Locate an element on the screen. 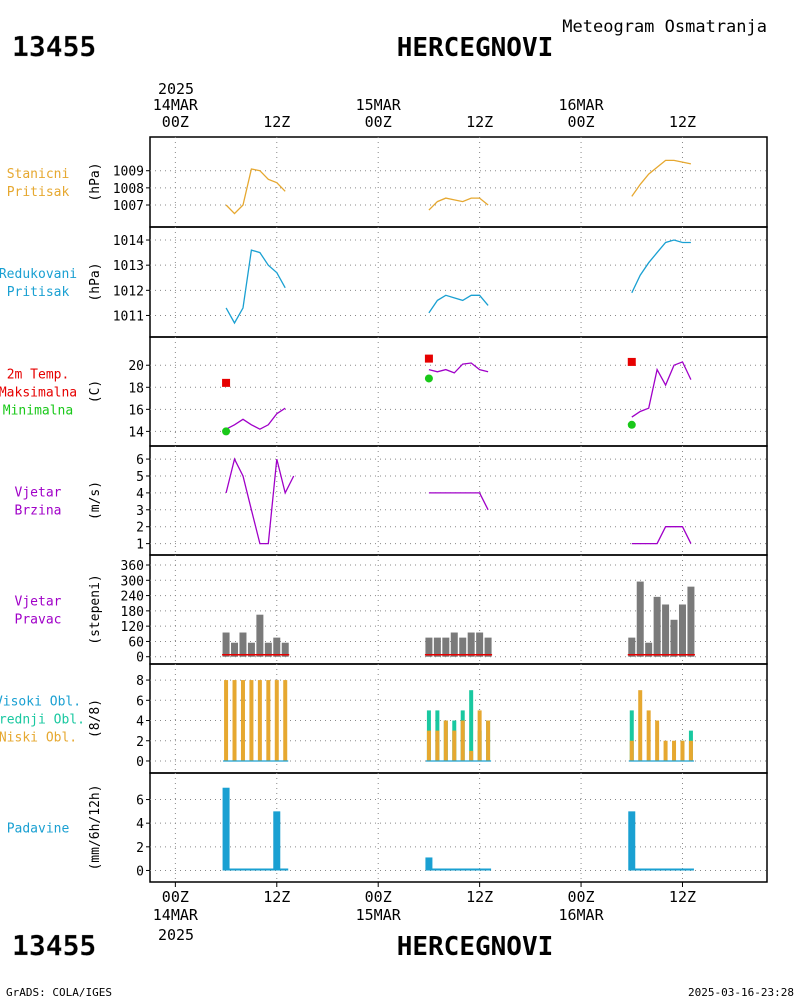 The image size is (800, 1000). panel-label-line: Niski Obl. is located at coordinates (38, 738).